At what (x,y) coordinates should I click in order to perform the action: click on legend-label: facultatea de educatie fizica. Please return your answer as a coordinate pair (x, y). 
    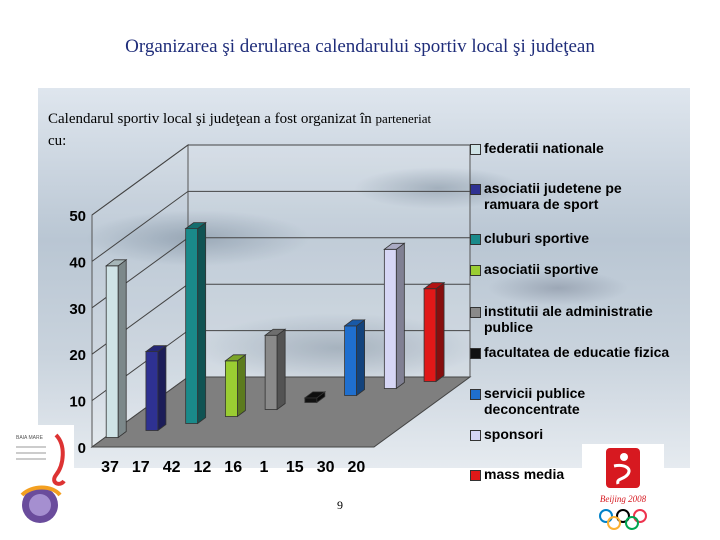
    Looking at the image, I should click on (577, 352).